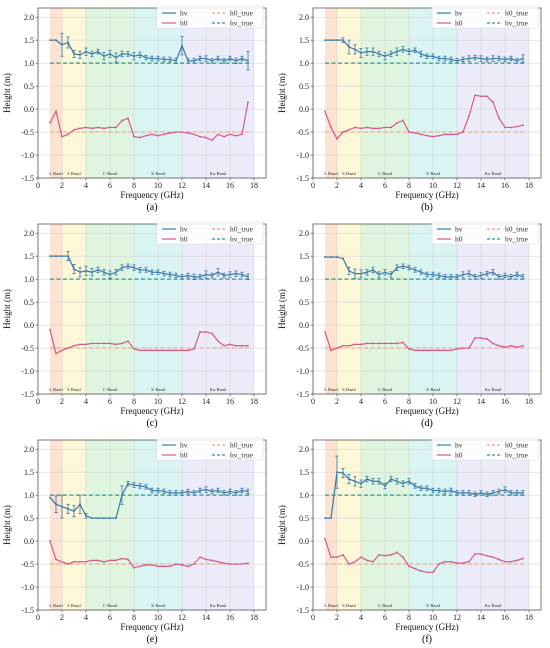 The width and height of the screenshot is (550, 648). I want to click on y-tick-label: 1.0, so click(29, 279).